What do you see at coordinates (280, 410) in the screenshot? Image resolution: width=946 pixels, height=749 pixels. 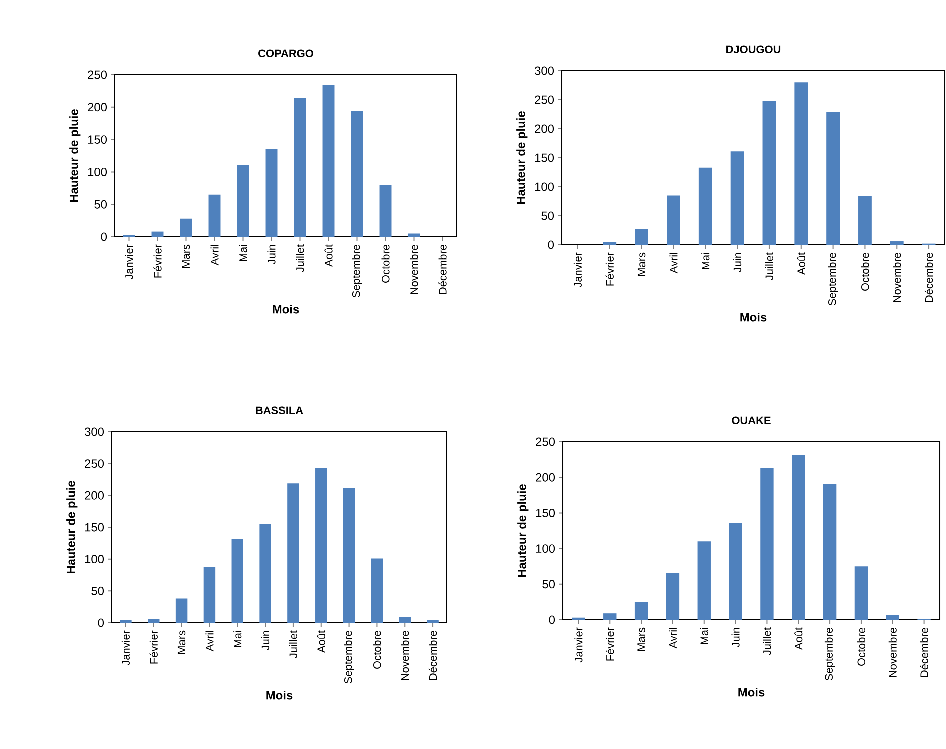 I see `chart-title: BASSILA` at bounding box center [280, 410].